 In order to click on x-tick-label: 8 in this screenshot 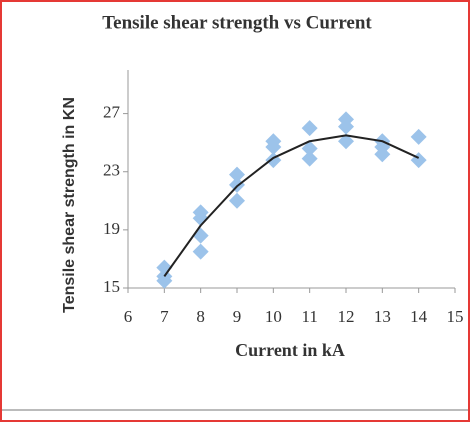, I will do `click(200, 316)`.